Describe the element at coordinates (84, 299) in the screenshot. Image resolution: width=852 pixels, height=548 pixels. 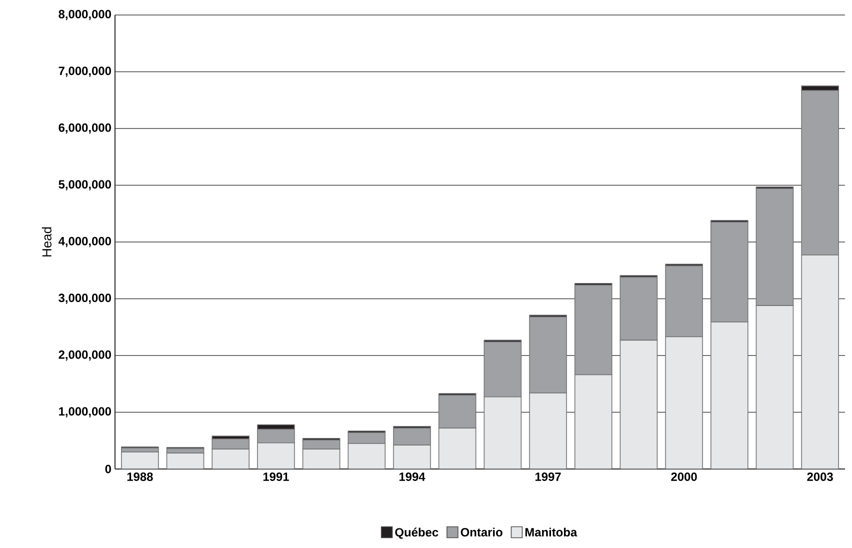
I see `y-tick-label: 3,000,000` at that location.